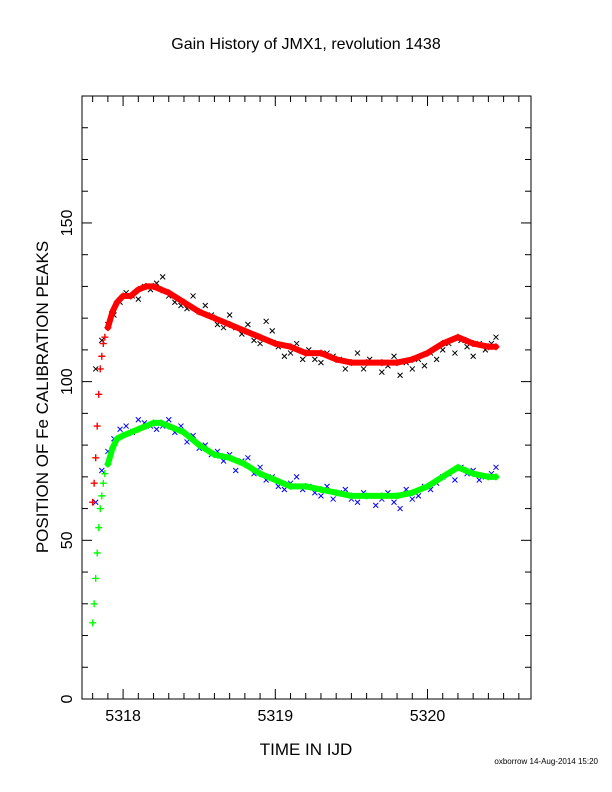  I want to click on y-tick-label: 0, so click(67, 698).